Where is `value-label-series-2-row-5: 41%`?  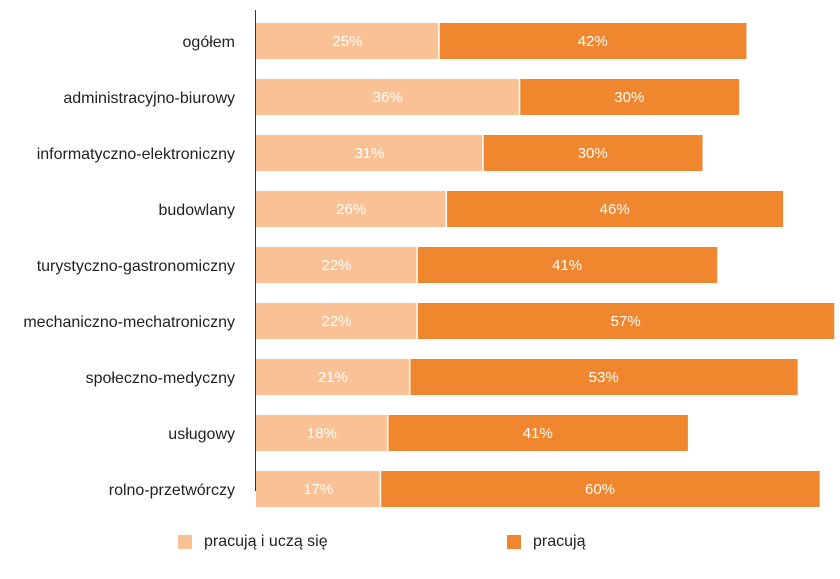
value-label-series-2-row-5: 41% is located at coordinates (567, 265).